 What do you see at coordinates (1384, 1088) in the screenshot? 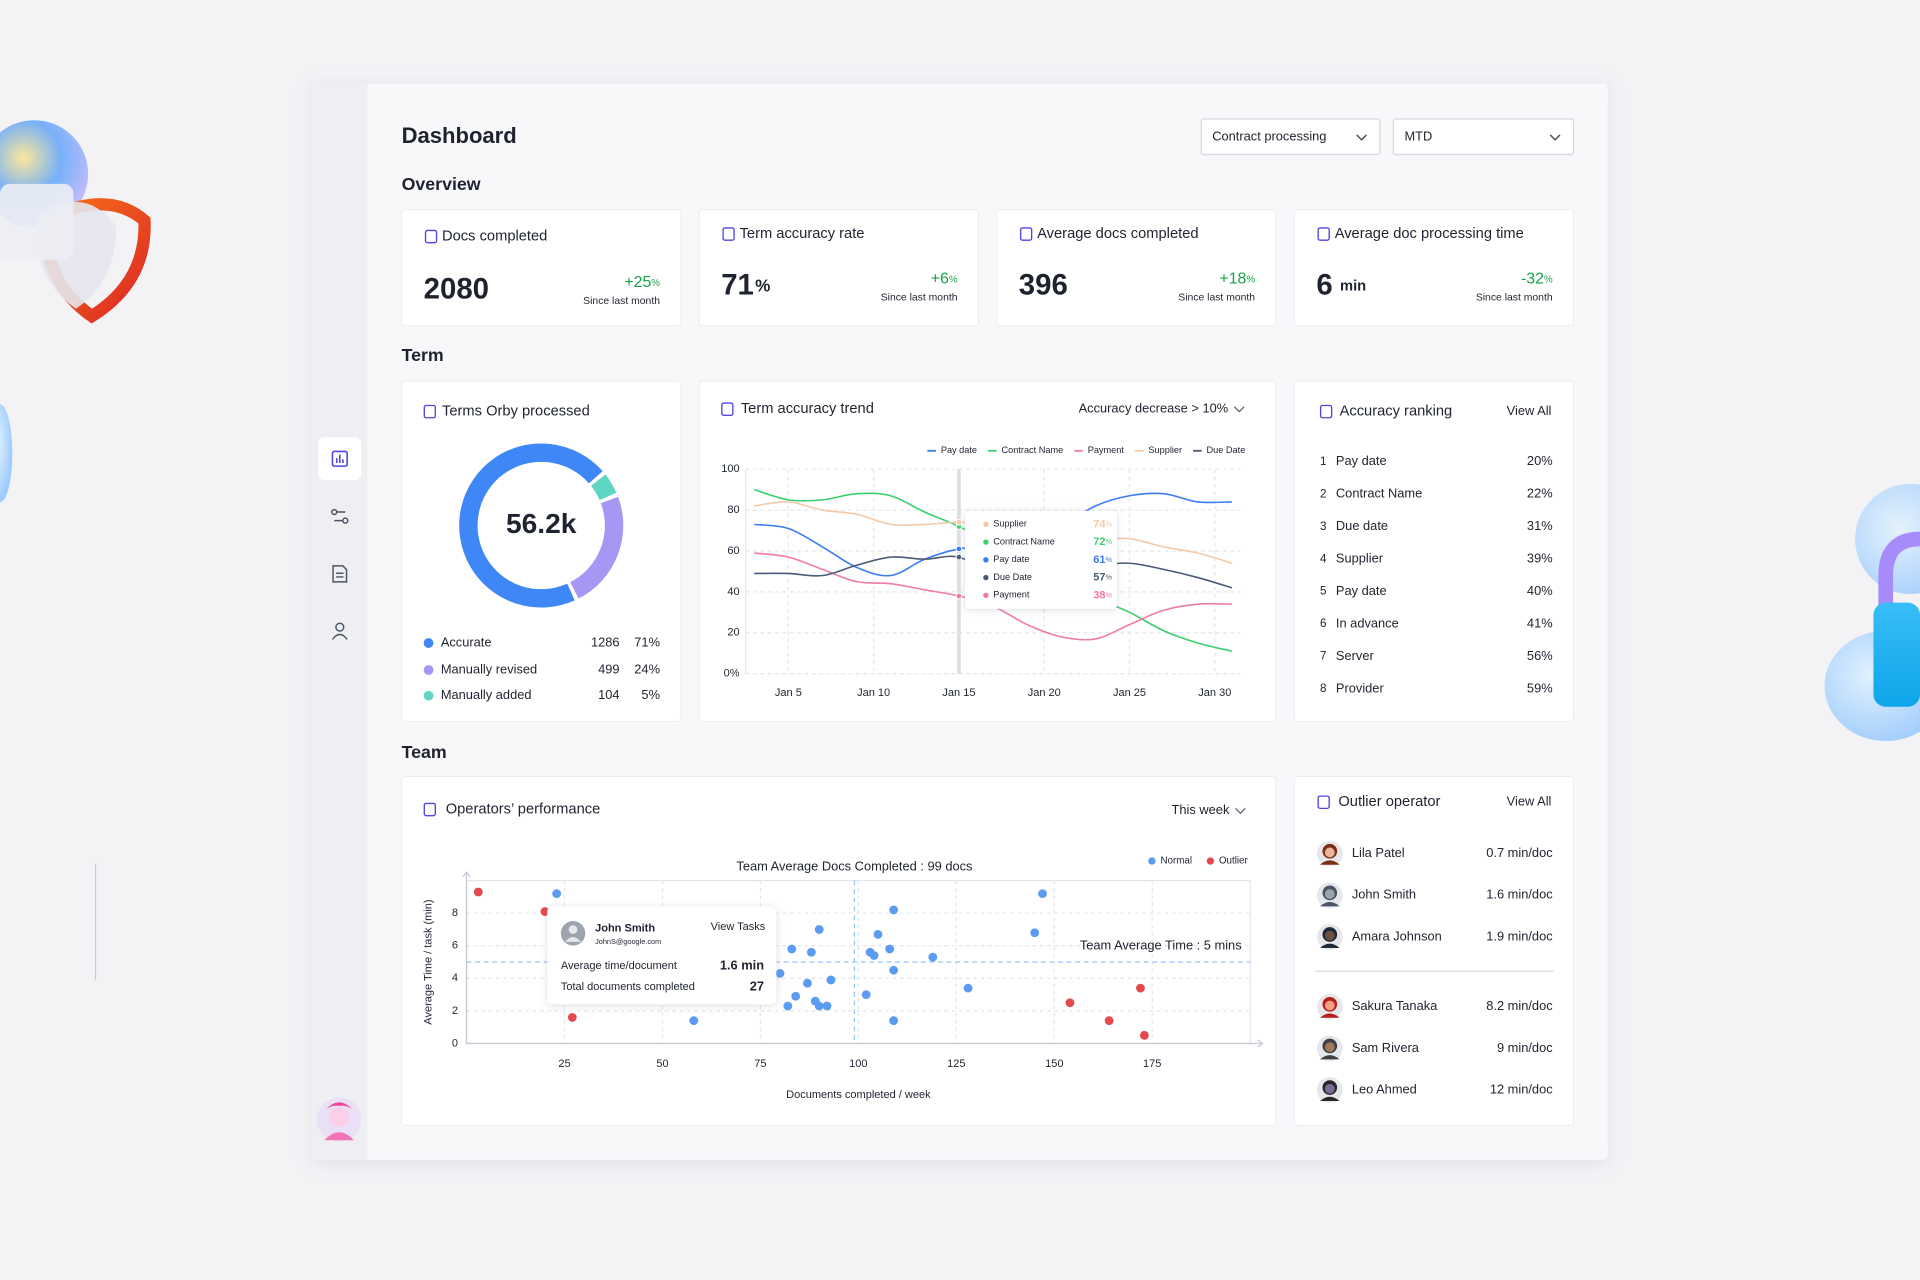
I see `operator-name: Leo Ahmed` at bounding box center [1384, 1088].